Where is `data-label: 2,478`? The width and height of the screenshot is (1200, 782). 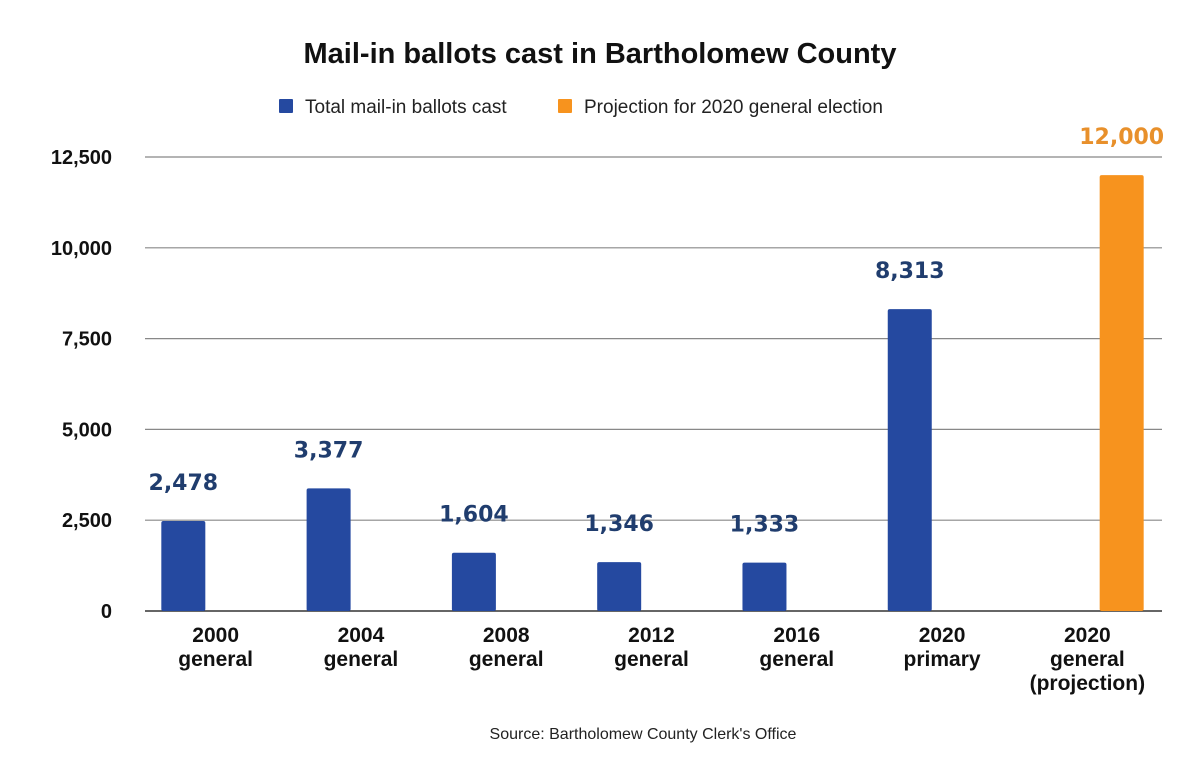 data-label: 2,478 is located at coordinates (184, 483).